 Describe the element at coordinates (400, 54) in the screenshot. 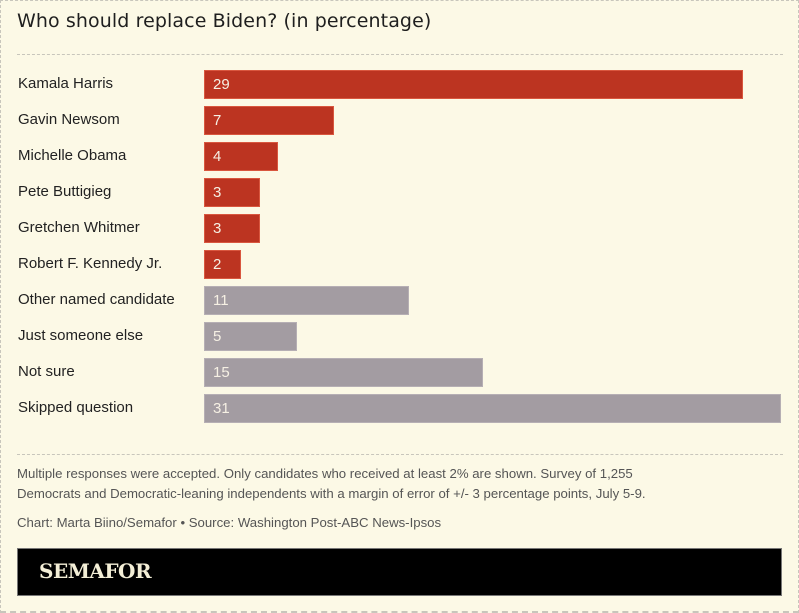

I see `title-divider` at that location.